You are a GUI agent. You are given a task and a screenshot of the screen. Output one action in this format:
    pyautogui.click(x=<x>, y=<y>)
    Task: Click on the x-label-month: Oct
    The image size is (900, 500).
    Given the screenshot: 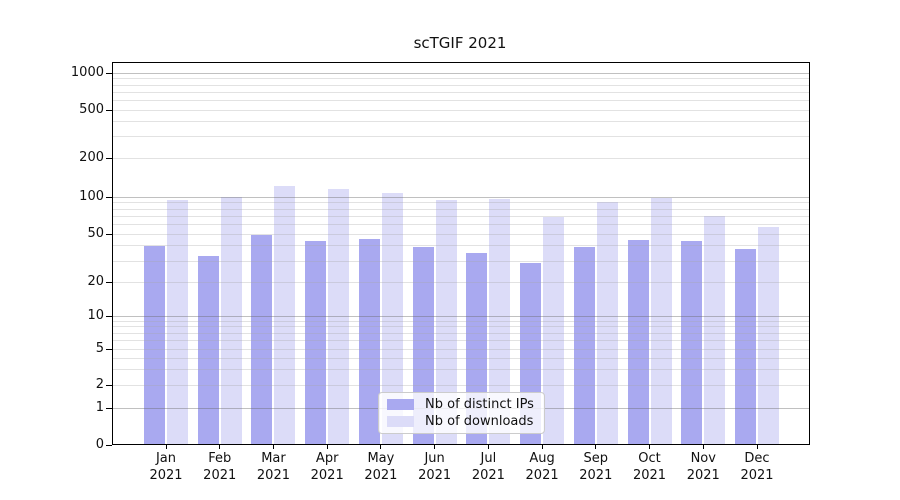 What is the action you would take?
    pyautogui.click(x=649, y=458)
    